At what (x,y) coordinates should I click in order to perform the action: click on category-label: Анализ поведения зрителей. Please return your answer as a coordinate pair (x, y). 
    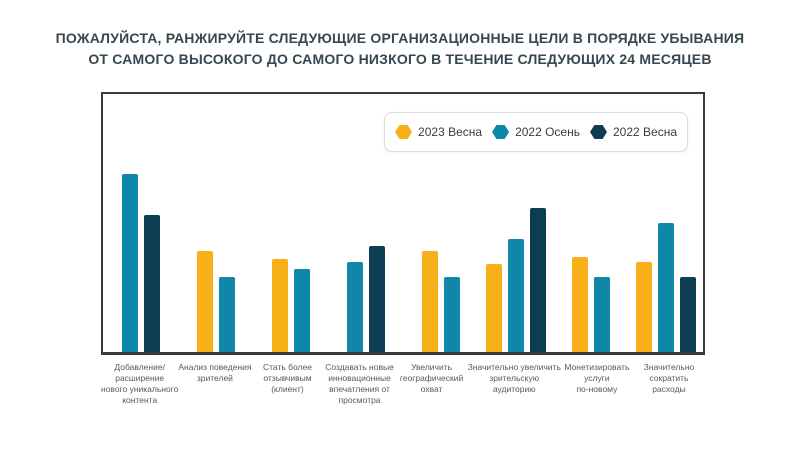
    Looking at the image, I should click on (215, 373).